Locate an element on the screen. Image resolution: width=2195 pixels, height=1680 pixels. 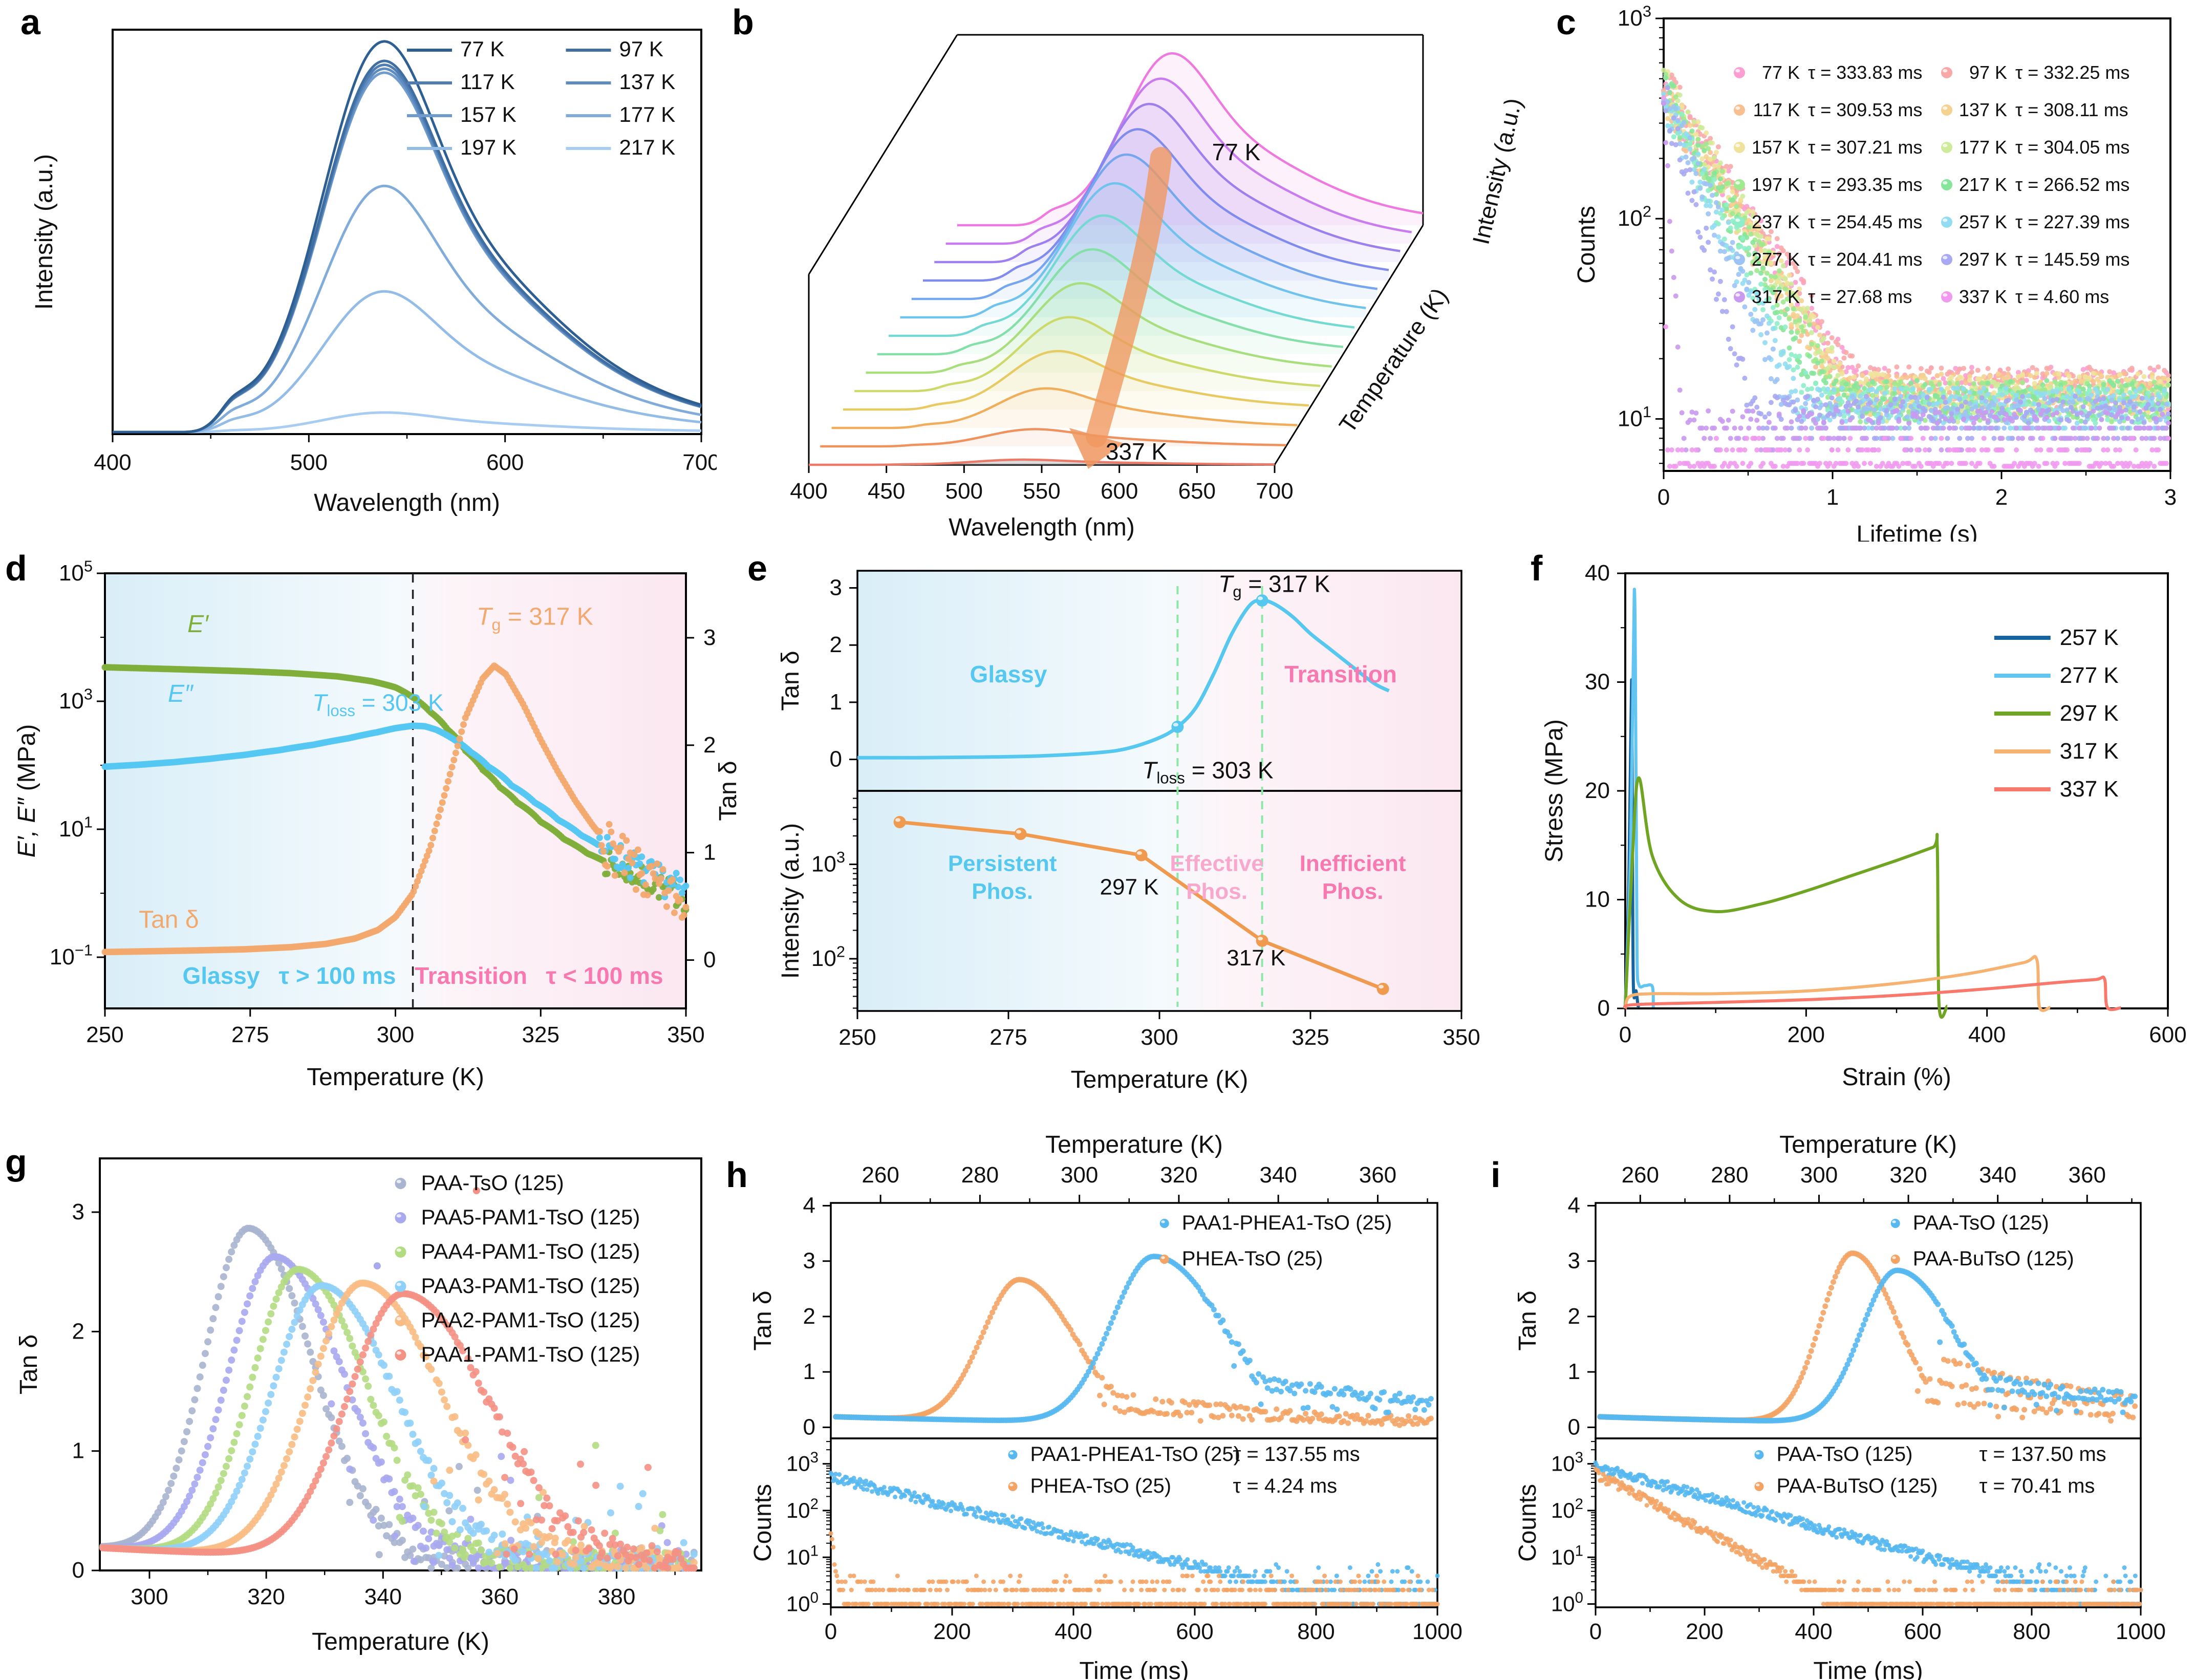
svg-text: 157 K is located at coordinates (489, 114).